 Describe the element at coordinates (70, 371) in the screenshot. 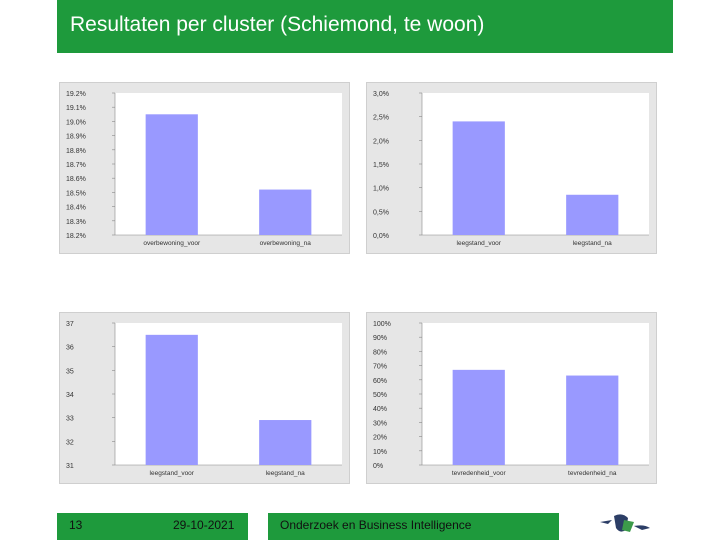

I see `y-tick-label: 35` at that location.